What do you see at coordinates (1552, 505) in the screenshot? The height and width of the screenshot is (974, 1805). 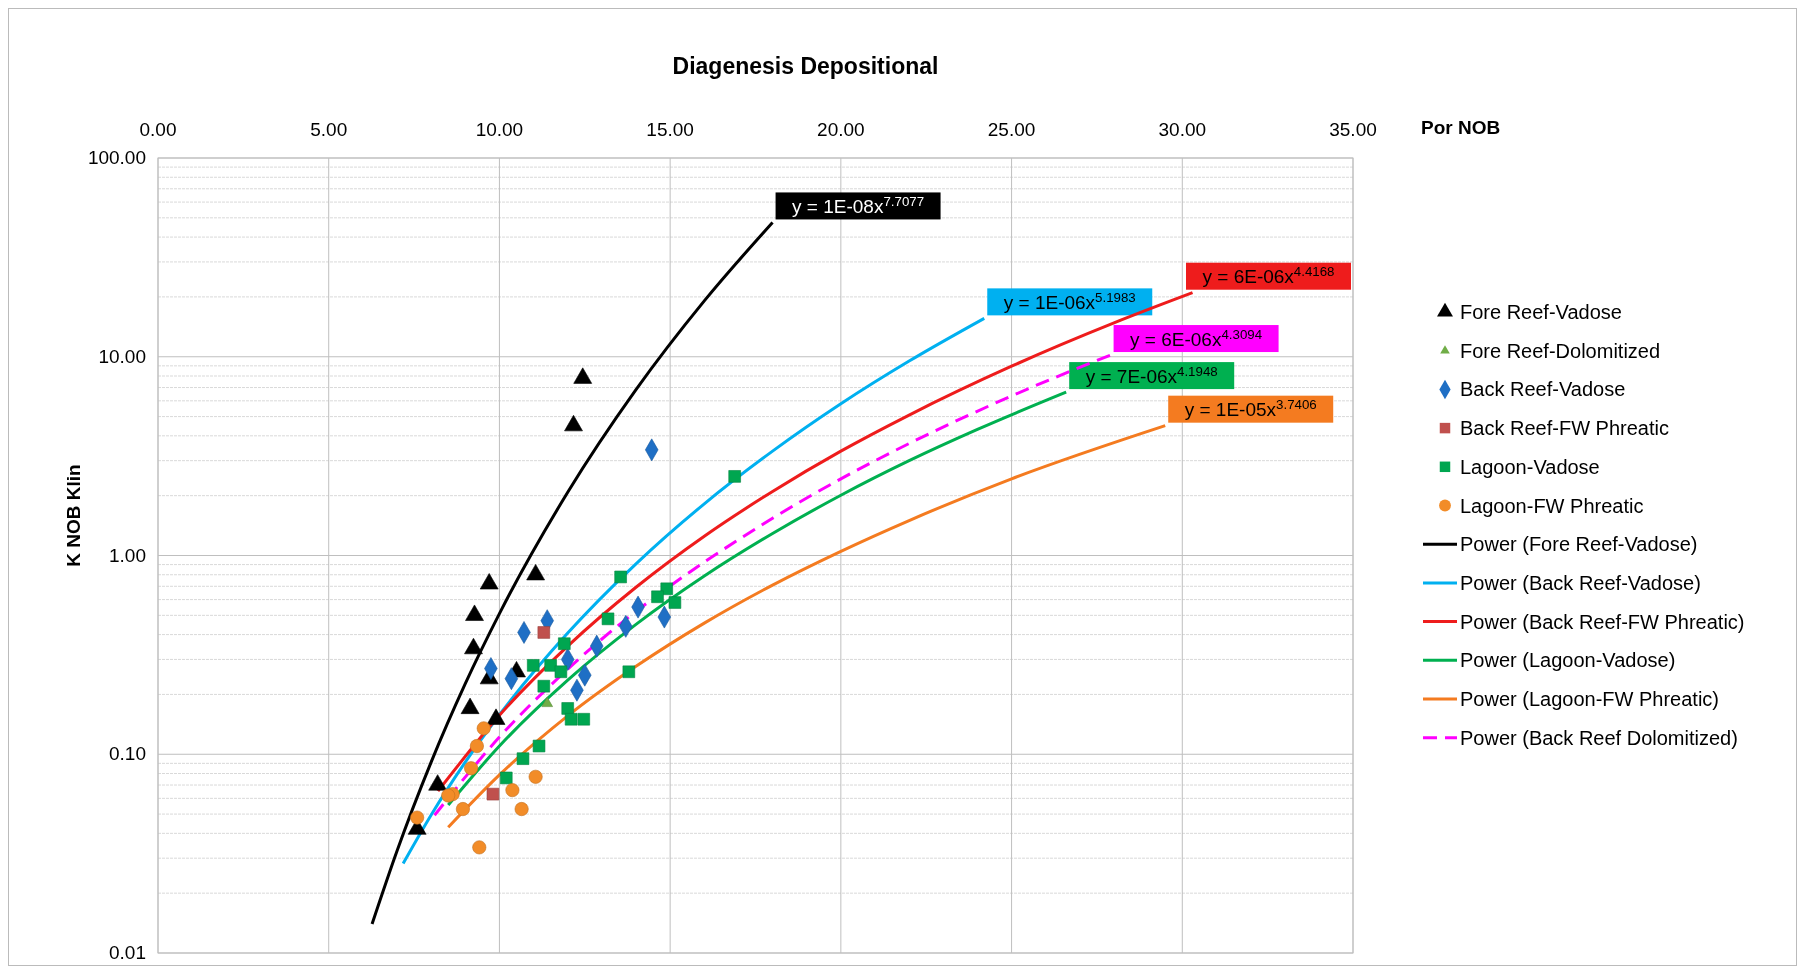 I see `legend-label: Lagoon-FW Phreatic` at bounding box center [1552, 505].